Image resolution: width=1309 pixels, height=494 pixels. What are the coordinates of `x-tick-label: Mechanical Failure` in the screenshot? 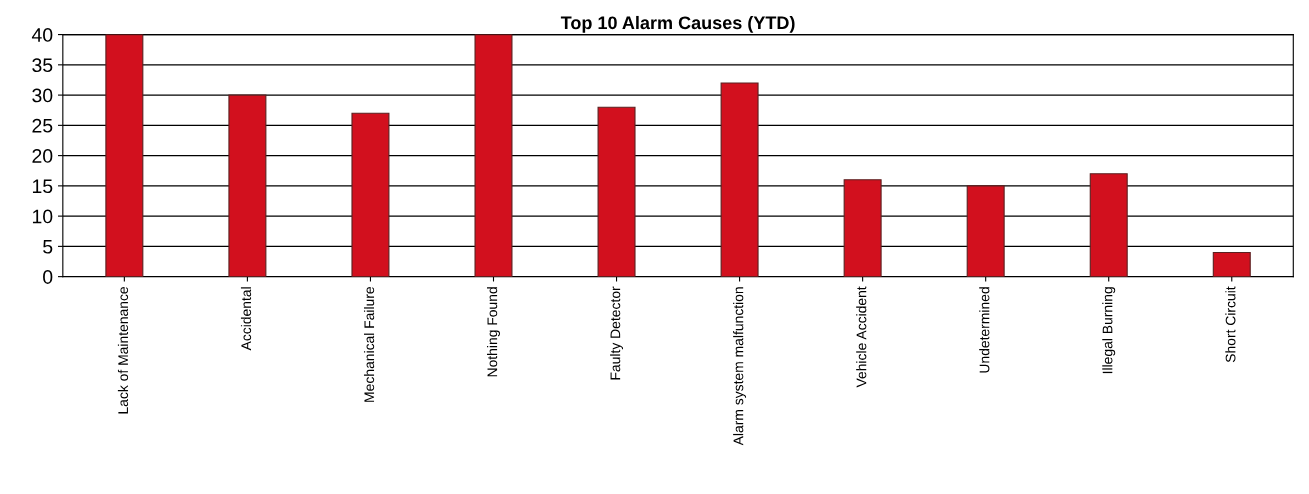 It's located at (369, 344).